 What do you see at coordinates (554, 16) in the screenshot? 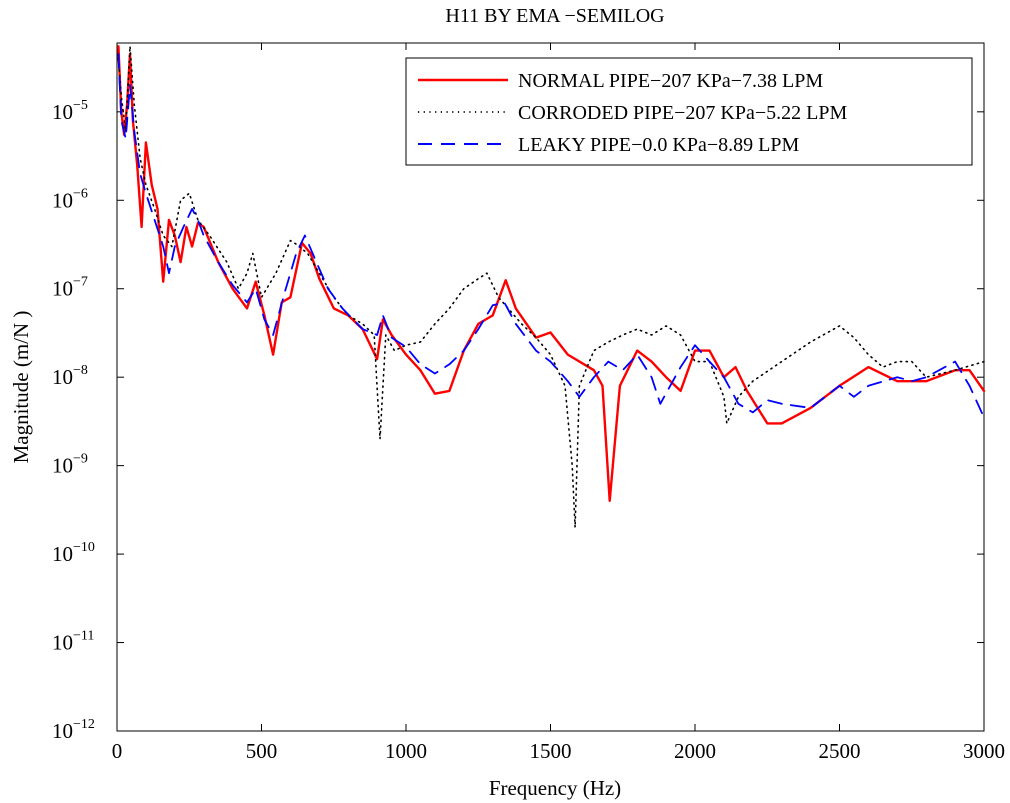
I see `chart-title: H11 BY EMA −SEMILOG` at bounding box center [554, 16].